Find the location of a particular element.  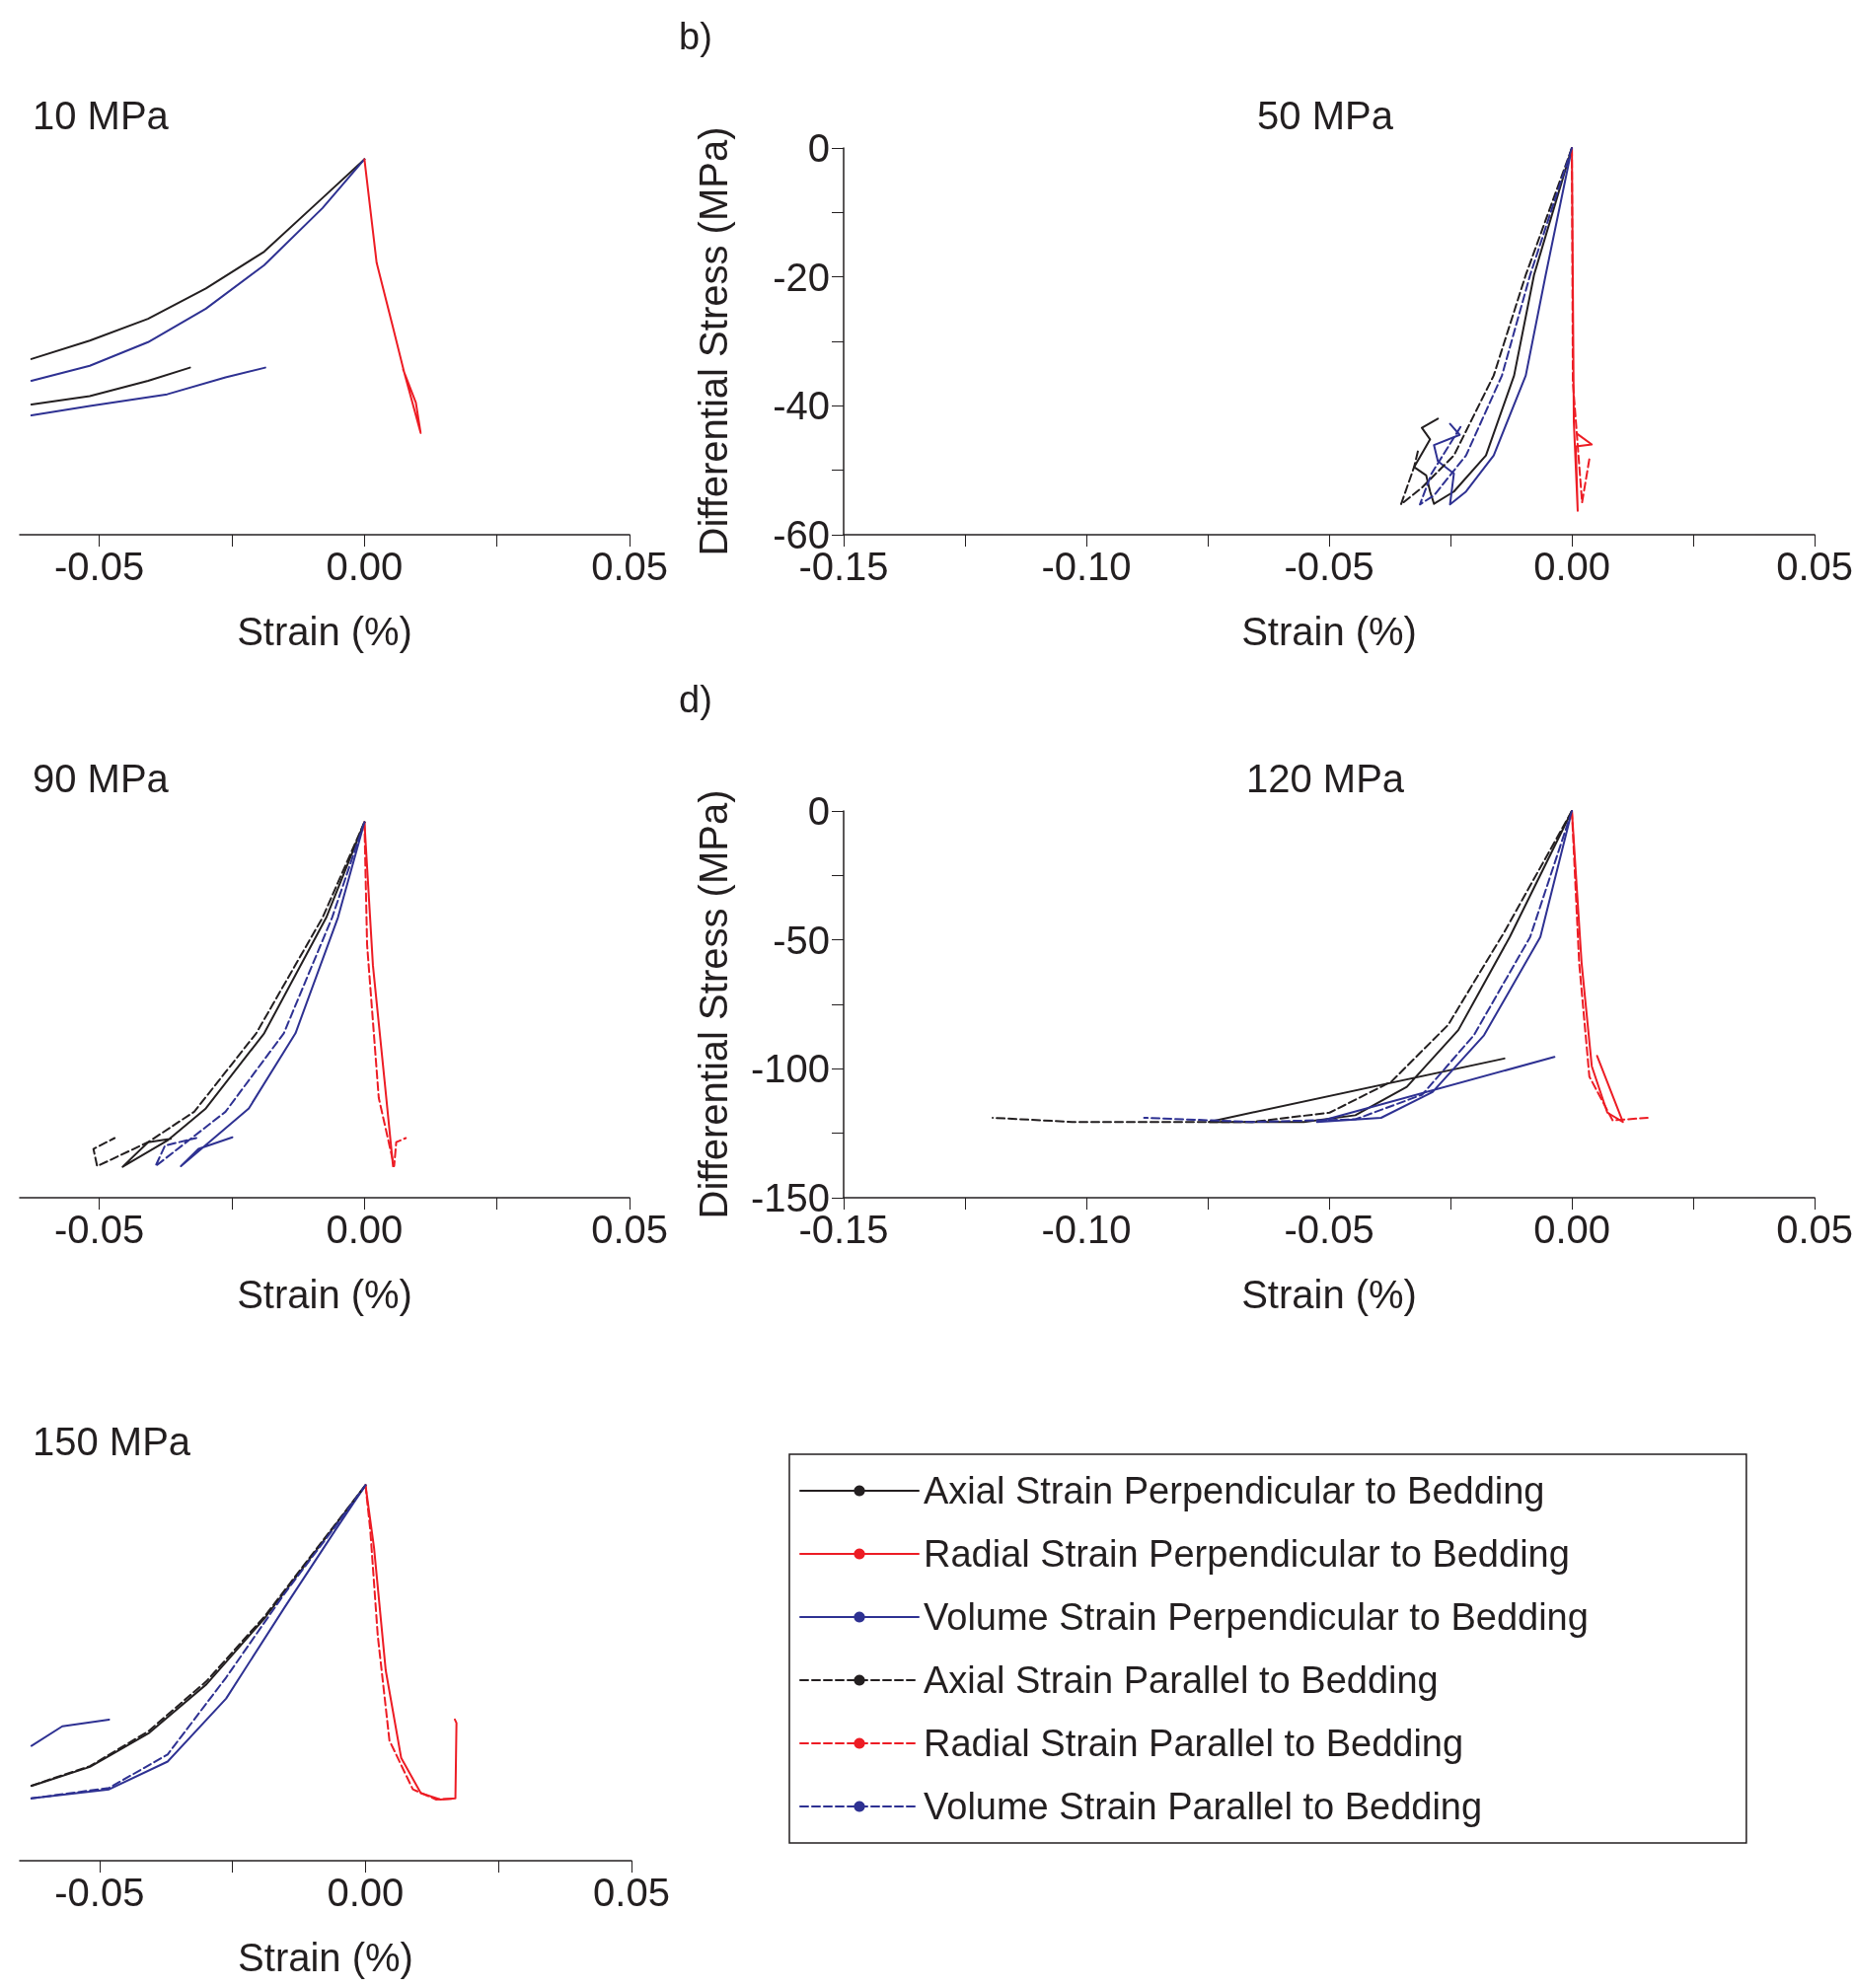

y-tick-label: -40 is located at coordinates (801, 406).